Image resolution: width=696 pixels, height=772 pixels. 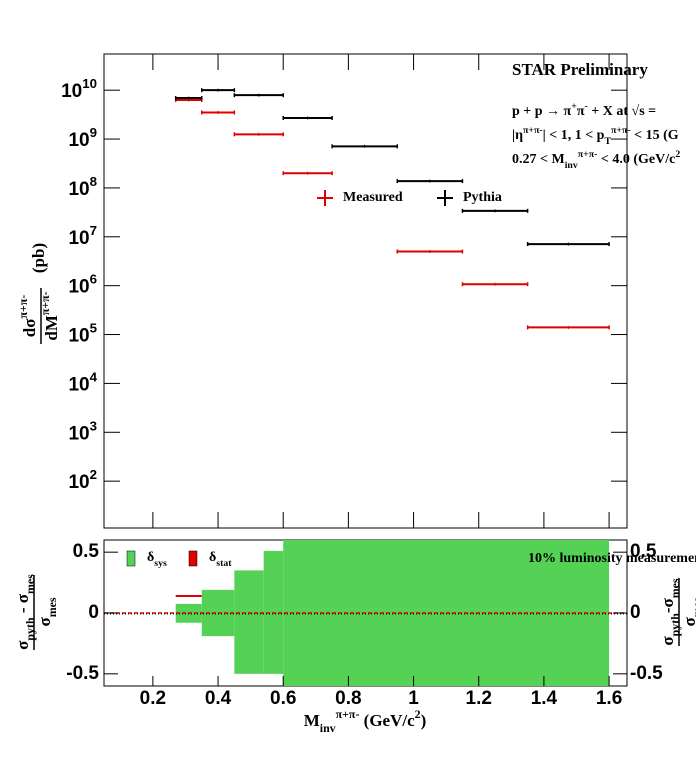 What do you see at coordinates (82, 431) in the screenshot?
I see `y-tick-label: 10³` at bounding box center [82, 431].